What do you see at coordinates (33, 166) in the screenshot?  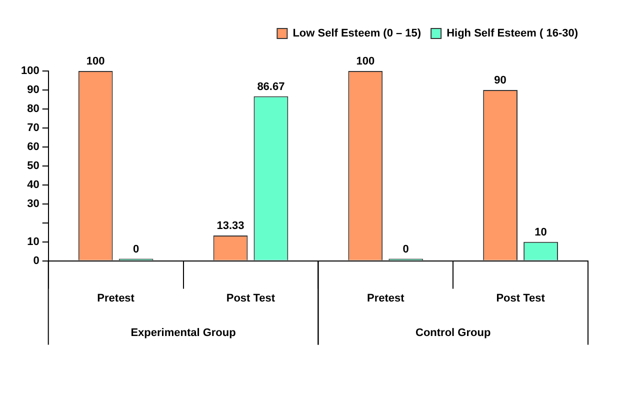 I see `y-tick-label: 50` at bounding box center [33, 166].